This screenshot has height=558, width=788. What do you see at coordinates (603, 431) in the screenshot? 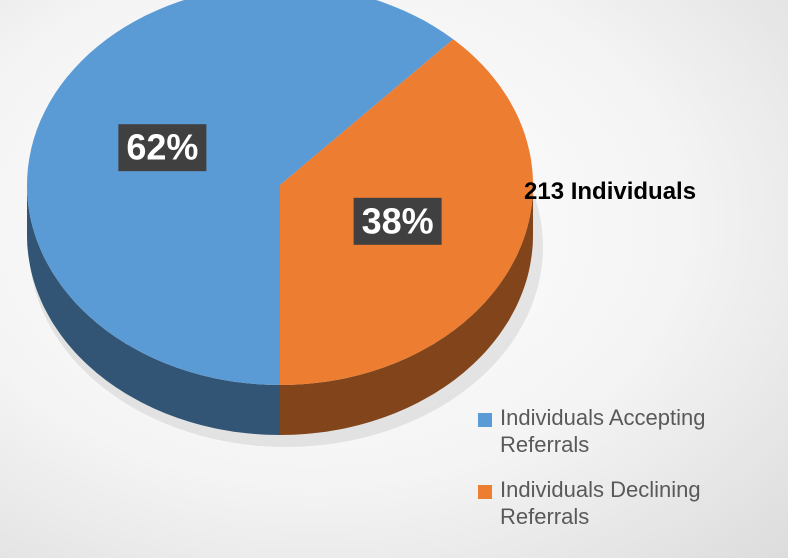
I see `legend-label: Individuals Accepting Referrals` at bounding box center [603, 431].